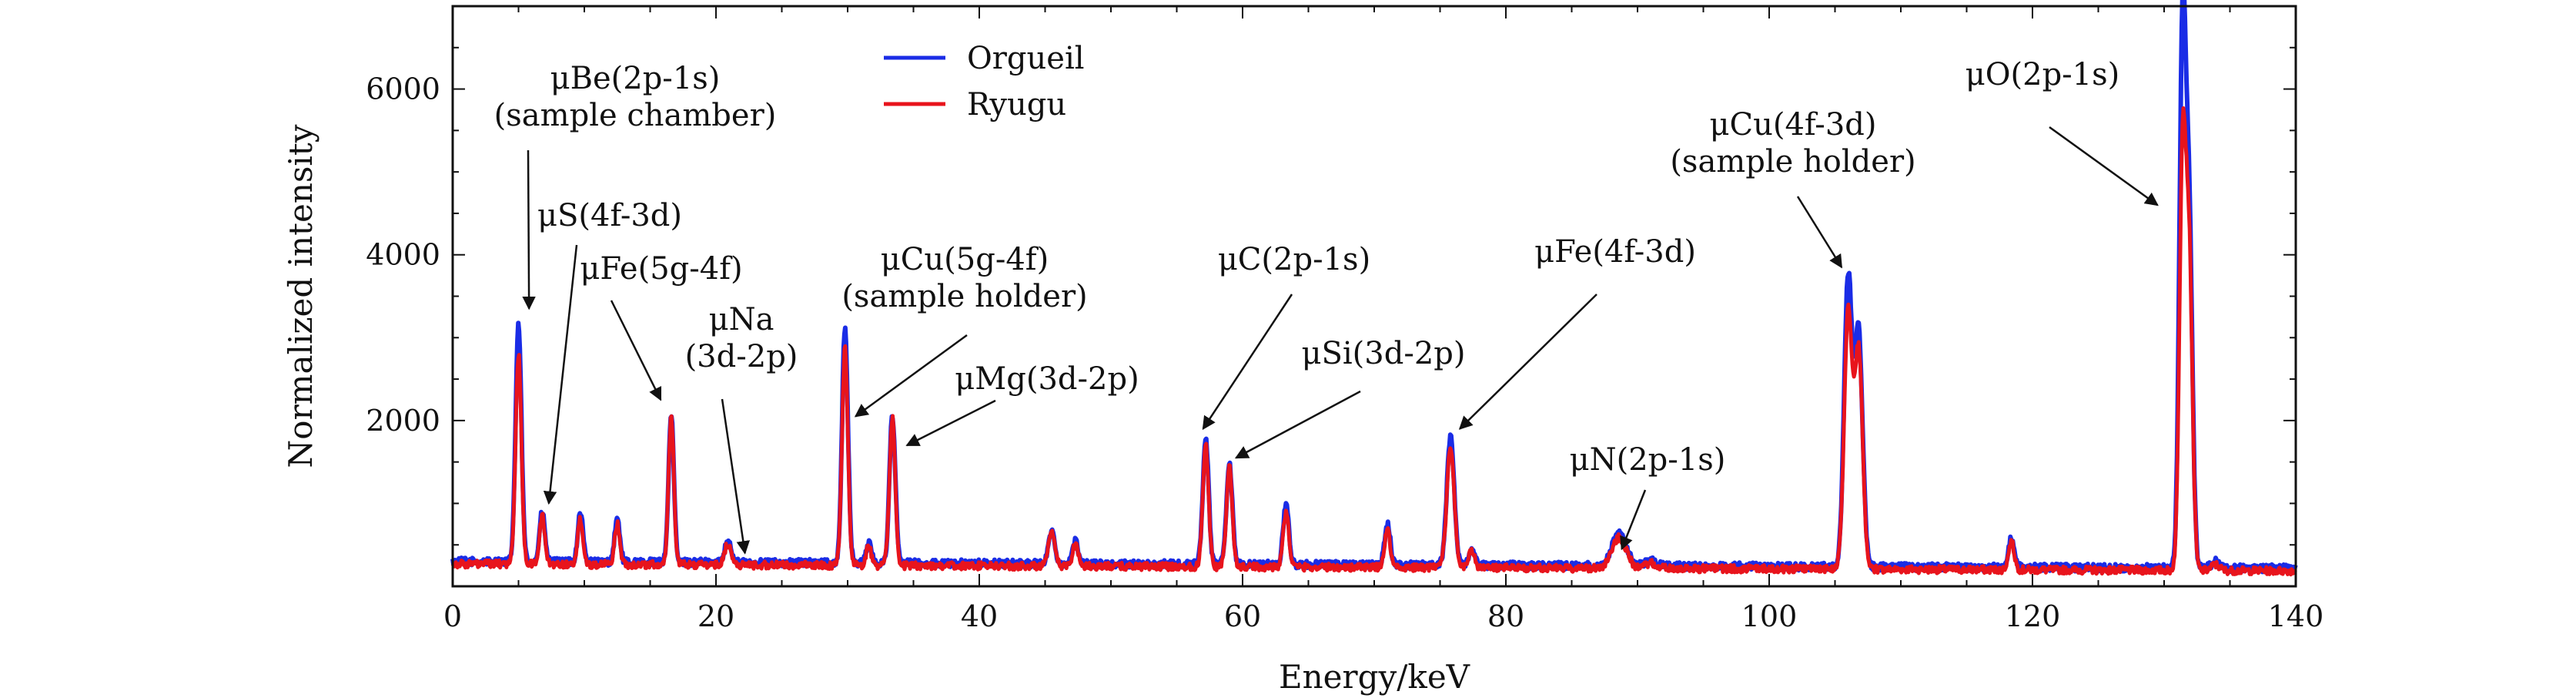  I want to click on annotation-label: μNa, so click(741, 320).